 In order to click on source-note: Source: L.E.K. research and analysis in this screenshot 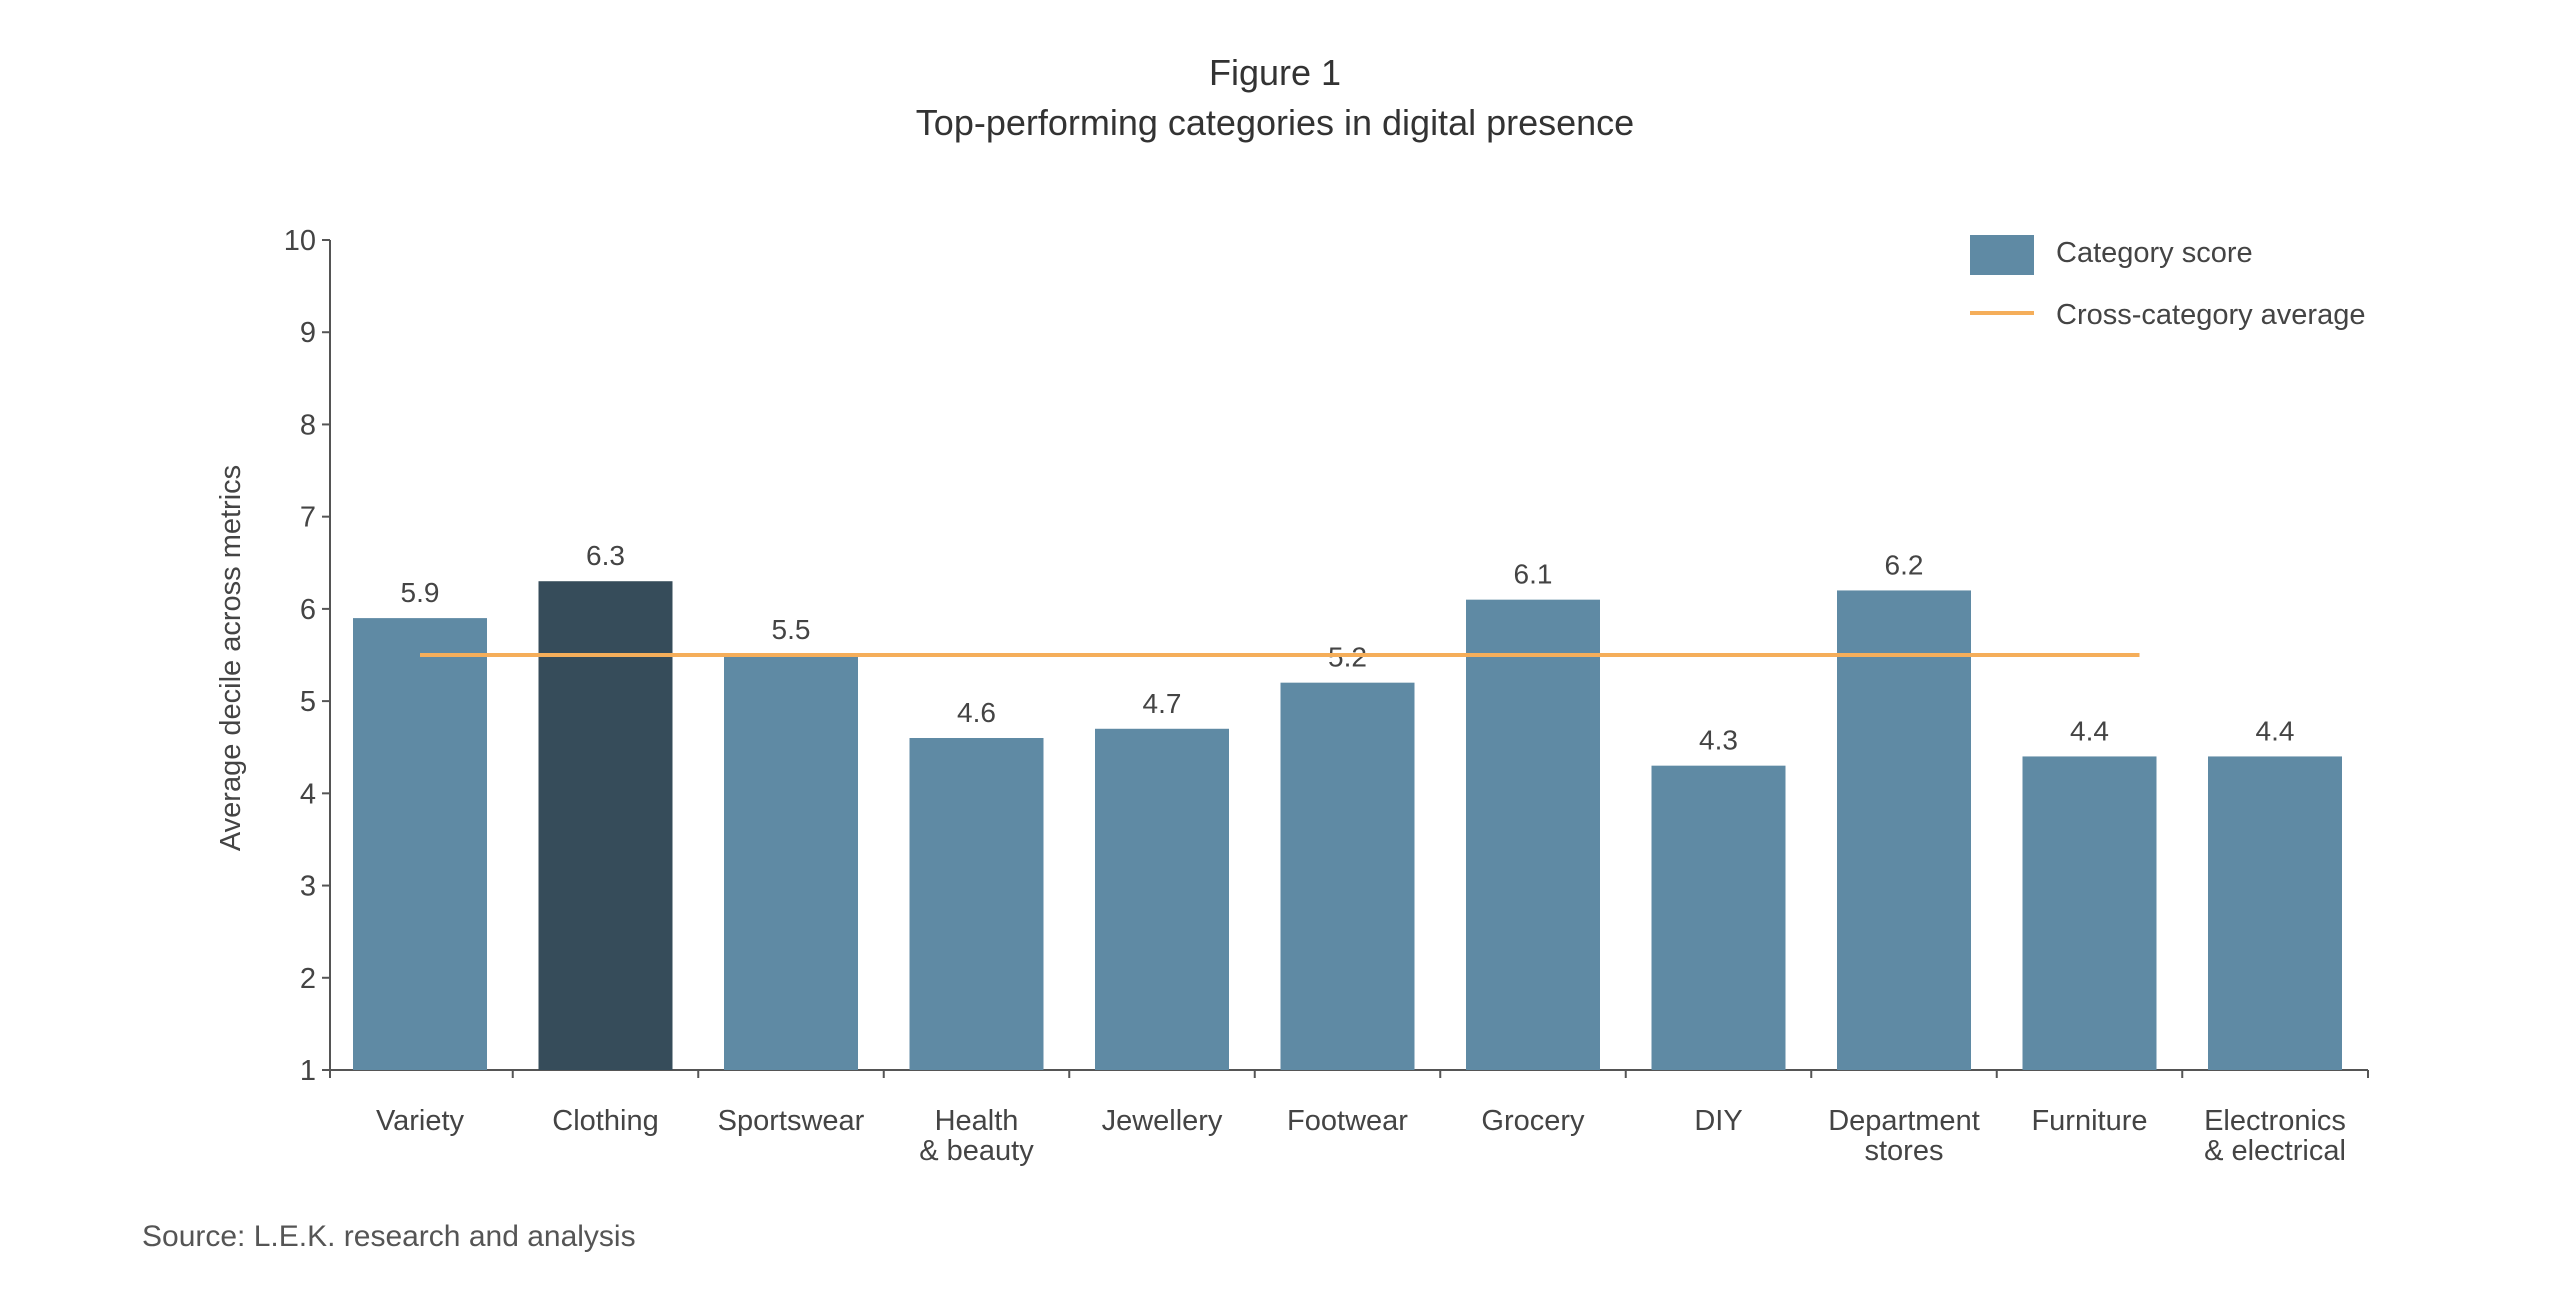, I will do `click(389, 1236)`.